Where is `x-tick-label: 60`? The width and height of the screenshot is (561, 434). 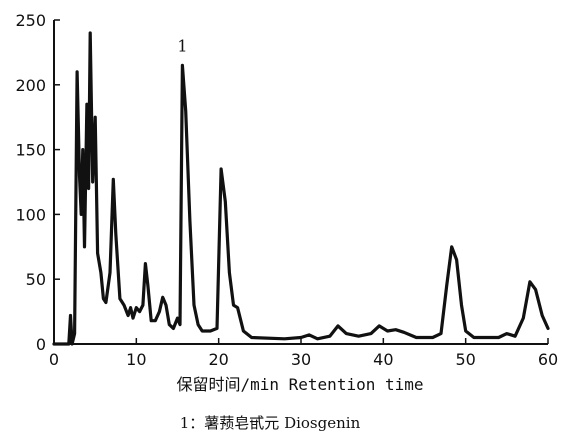 x-tick-label: 60 is located at coordinates (548, 359).